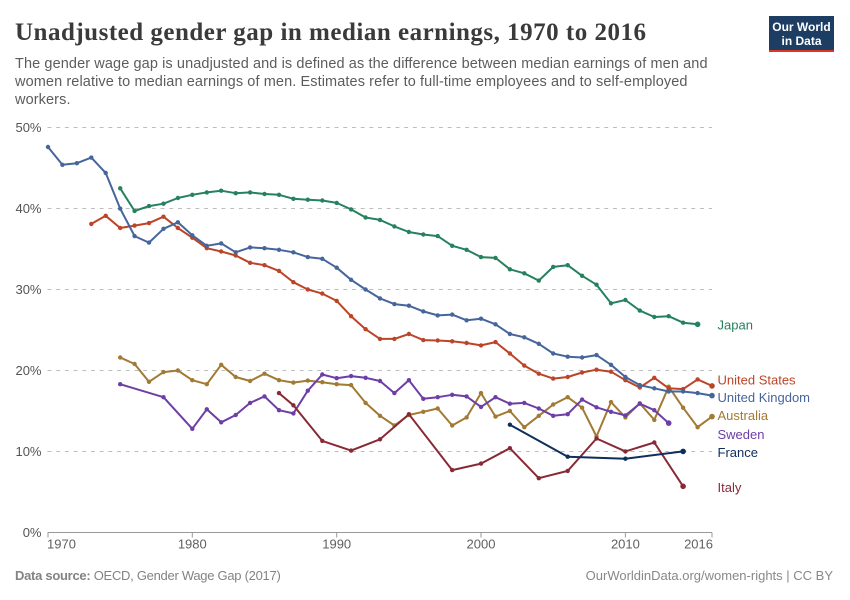 Image resolution: width=850 pixels, height=600 pixels. I want to click on svg-text: Australia, so click(743, 415).